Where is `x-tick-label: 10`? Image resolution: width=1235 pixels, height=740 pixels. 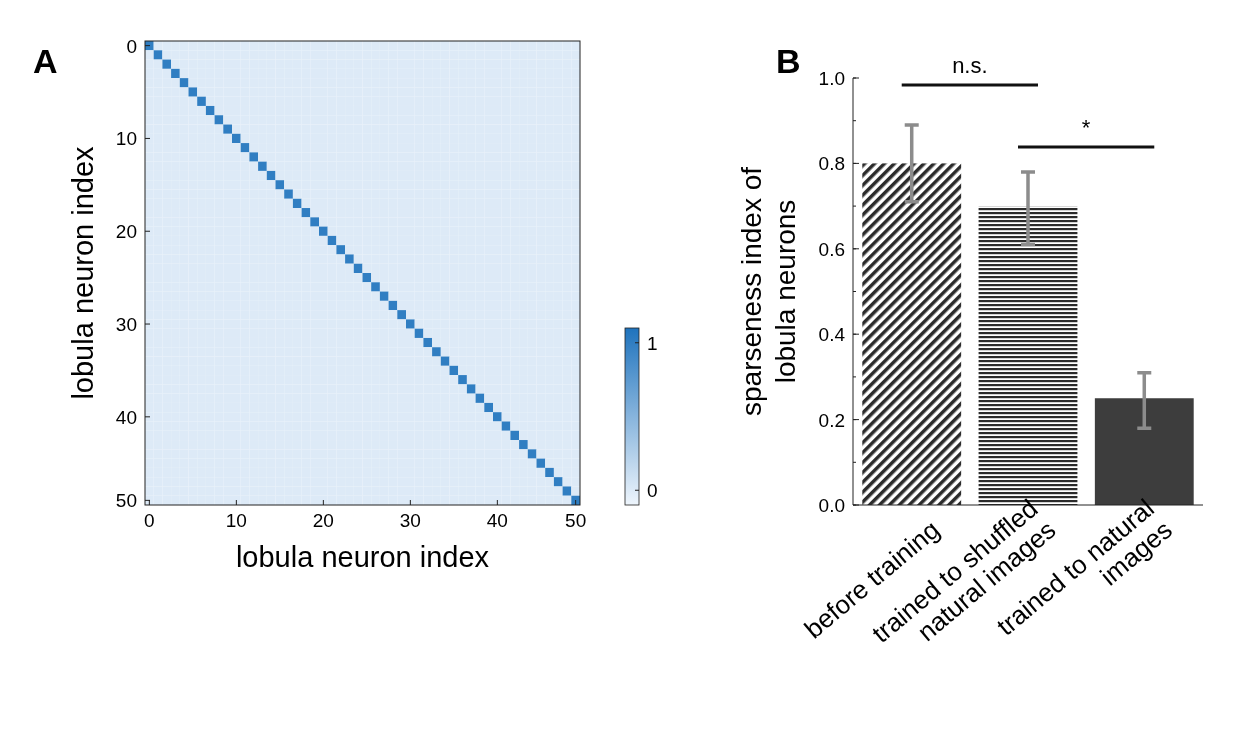 x-tick-label: 10 is located at coordinates (236, 520).